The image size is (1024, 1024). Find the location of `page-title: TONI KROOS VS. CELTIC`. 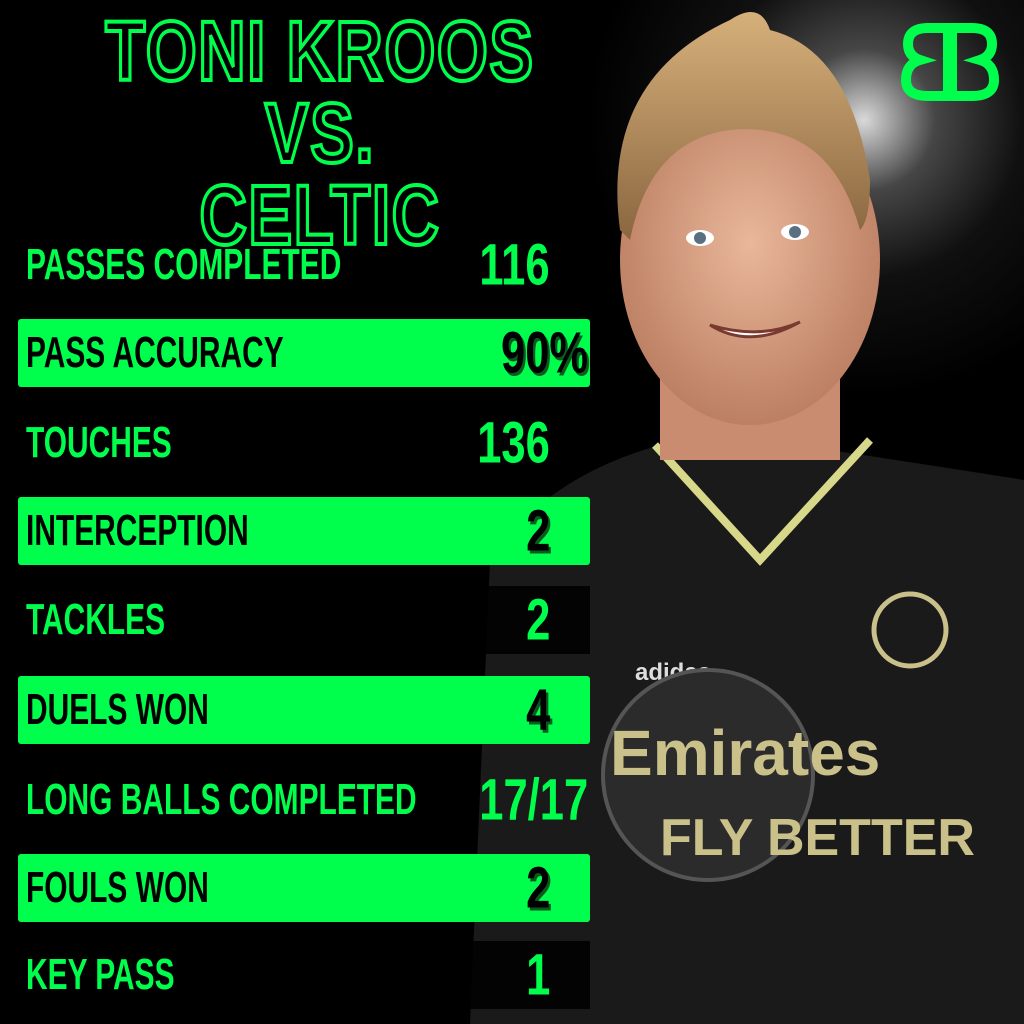

page-title: TONI KROOS VS. CELTIC is located at coordinates (320, 133).